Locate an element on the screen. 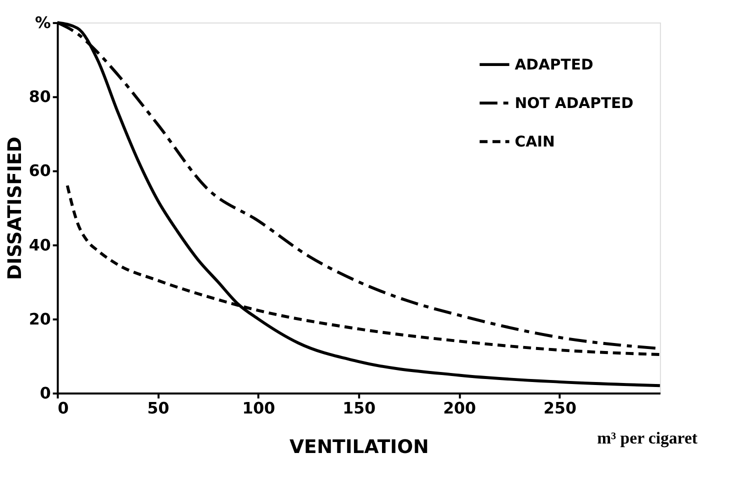  x-tick-label: 150 is located at coordinates (359, 408).